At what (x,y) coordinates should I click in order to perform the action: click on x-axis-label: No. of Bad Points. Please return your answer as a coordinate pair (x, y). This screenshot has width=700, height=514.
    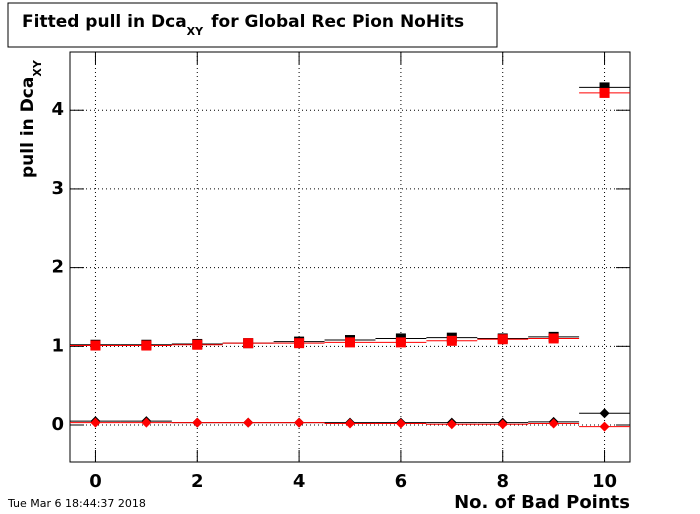
    Looking at the image, I should click on (542, 502).